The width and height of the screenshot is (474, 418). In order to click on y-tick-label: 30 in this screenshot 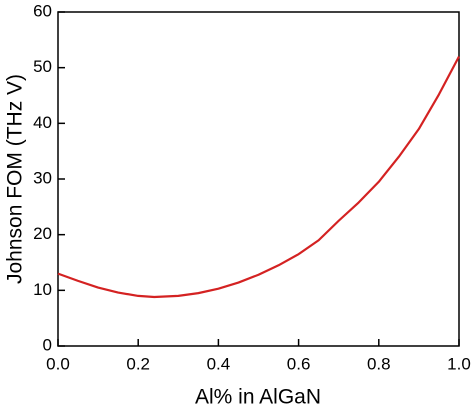, I will do `click(42, 177)`.